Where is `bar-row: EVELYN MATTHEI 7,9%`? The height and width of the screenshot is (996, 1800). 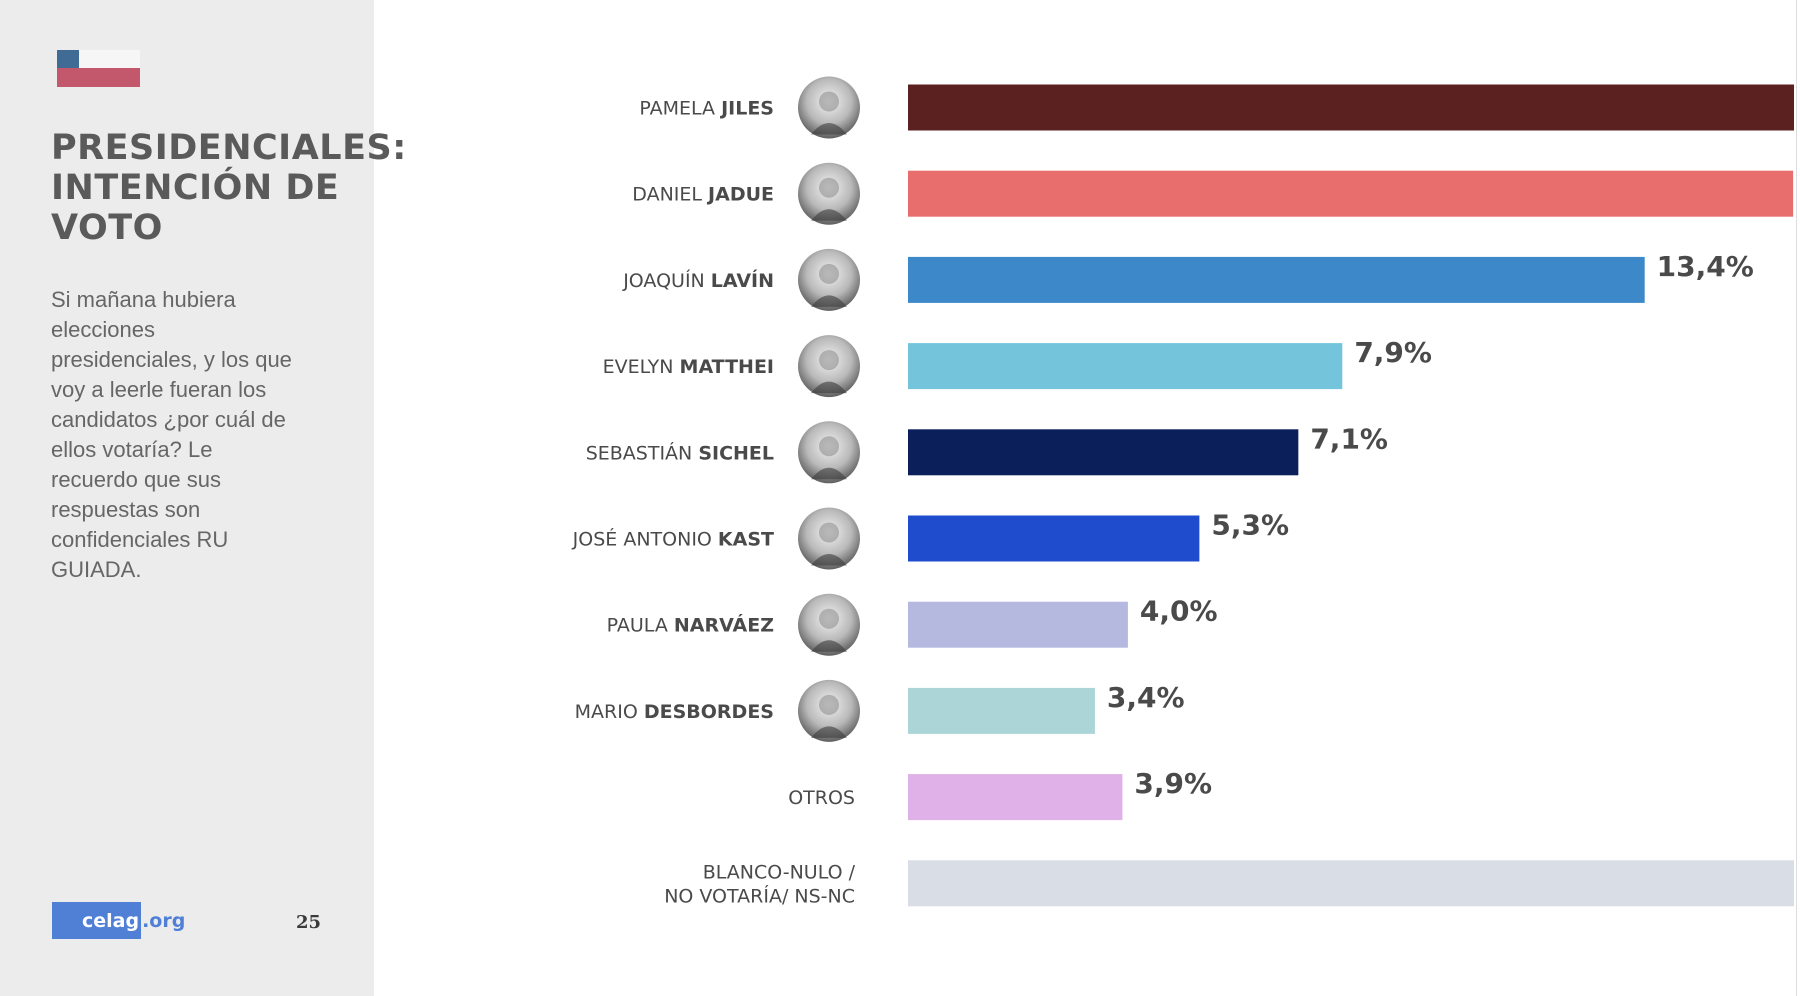
bar-row: EVELYN MATTHEI 7,9% is located at coordinates (1017, 366).